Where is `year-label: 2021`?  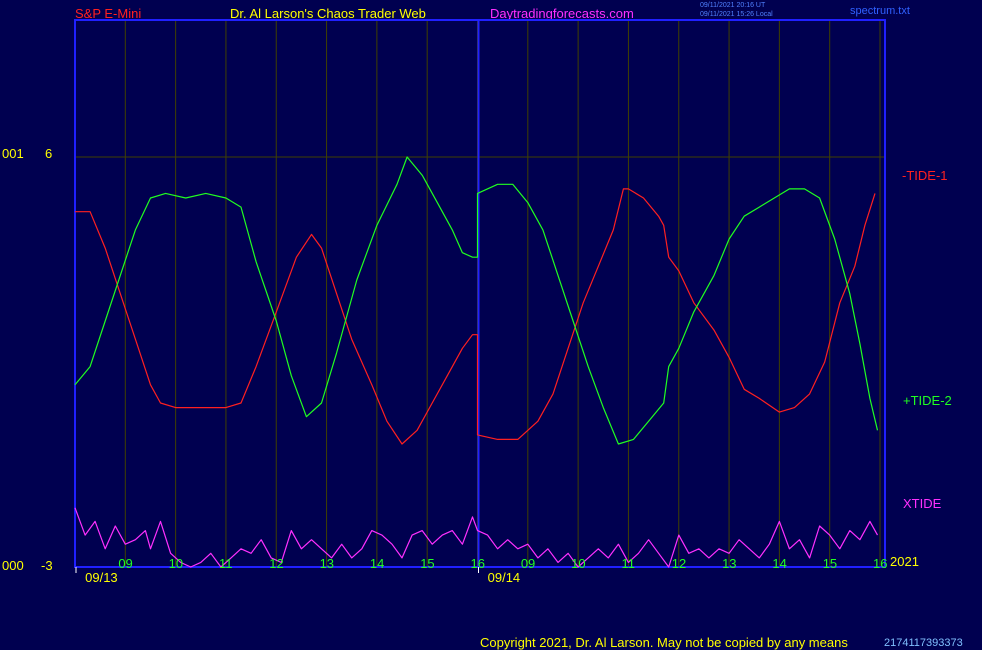 year-label: 2021 is located at coordinates (904, 561).